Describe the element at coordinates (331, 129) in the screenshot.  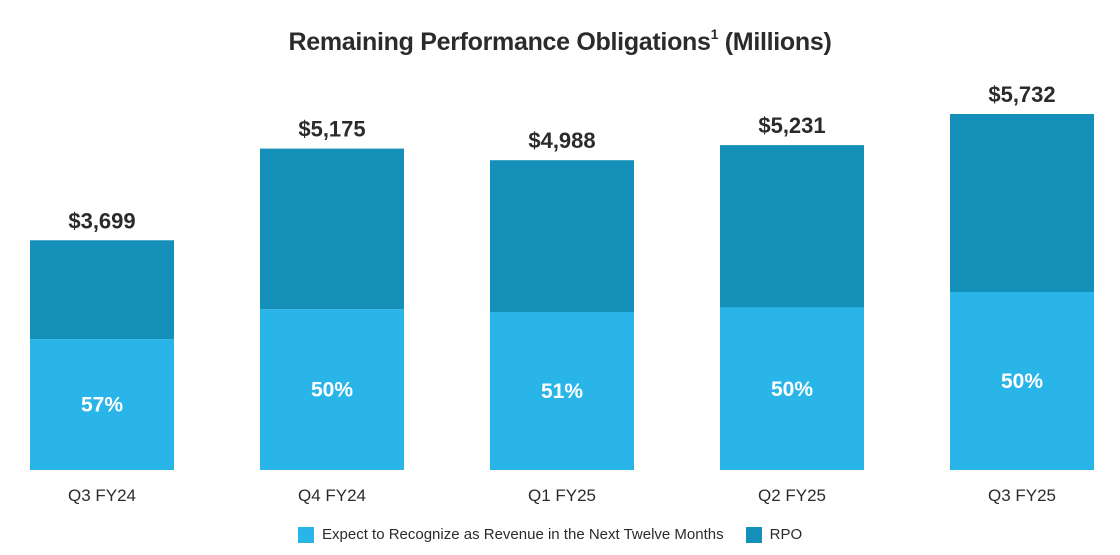
I see `total-label-1: $5,175` at that location.